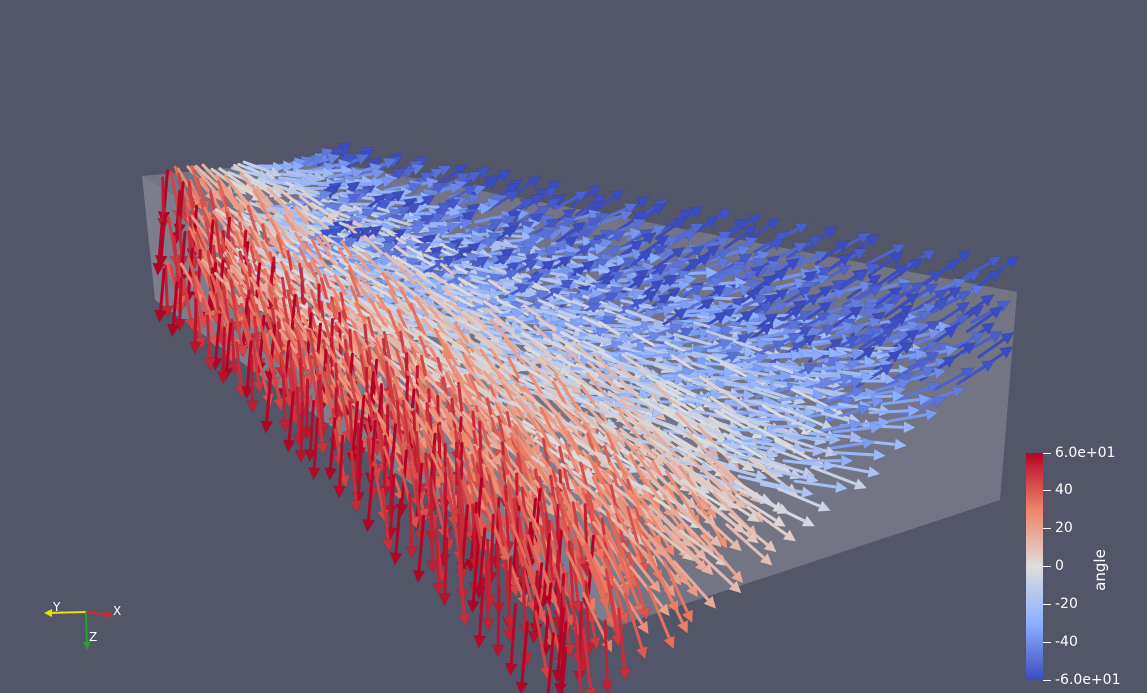 The height and width of the screenshot is (693, 1147). I want to click on colorbar-tick-label: -40, so click(1060, 642).